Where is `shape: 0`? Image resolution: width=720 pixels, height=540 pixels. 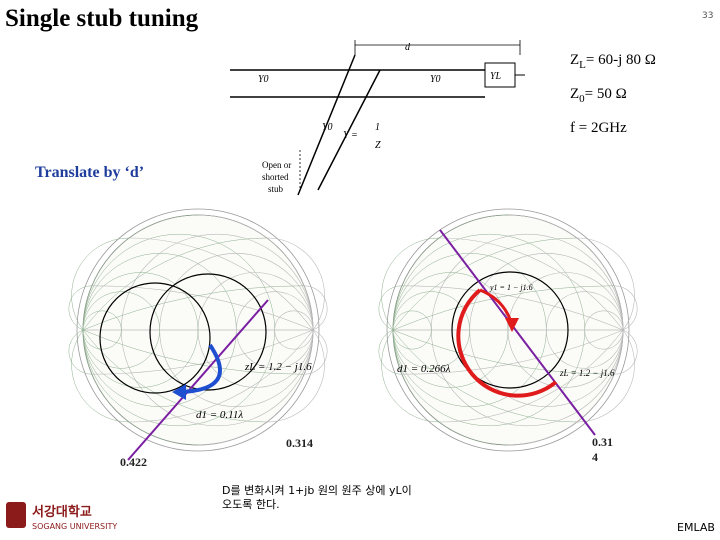
shape: 0 is located at coordinates (582, 99).